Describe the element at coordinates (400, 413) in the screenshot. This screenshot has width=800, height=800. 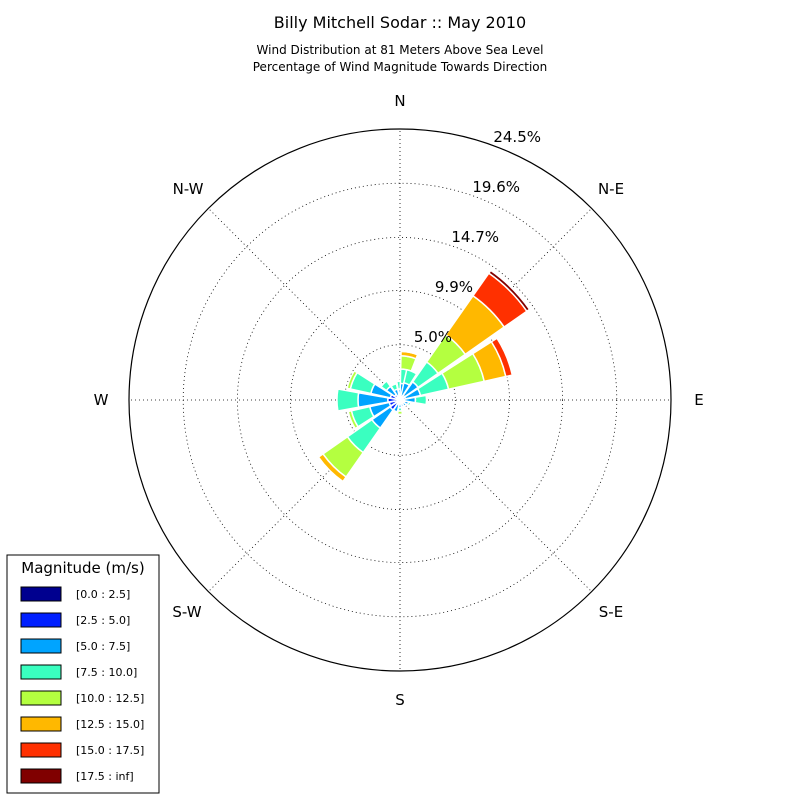
I see `wind-bar-dir9-bin4` at that location.